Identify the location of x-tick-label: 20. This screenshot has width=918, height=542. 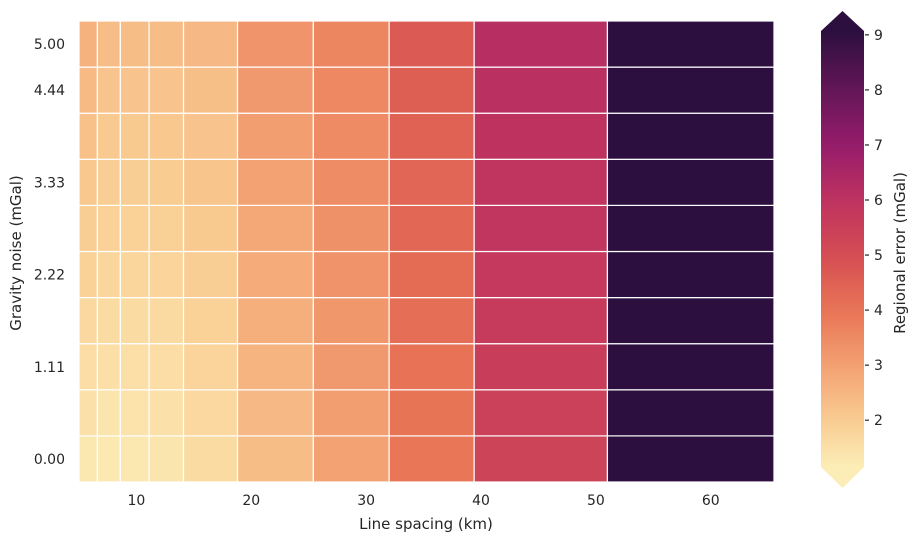
(251, 501).